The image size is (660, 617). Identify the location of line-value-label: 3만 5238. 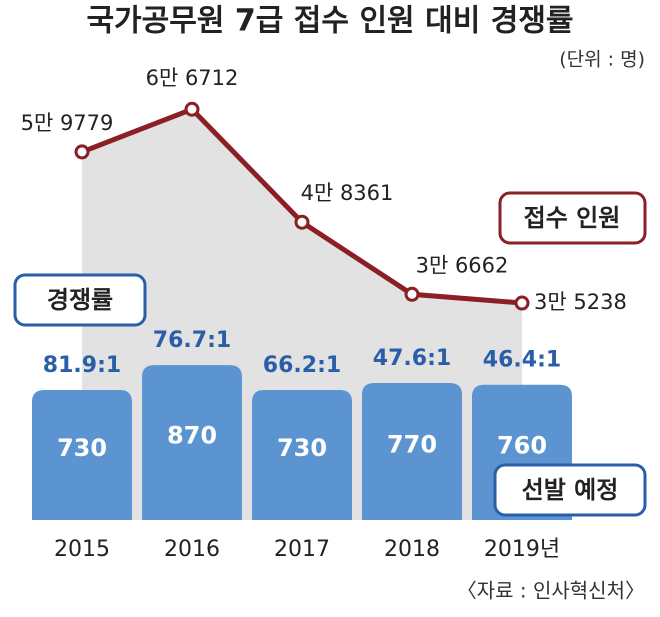
(580, 302).